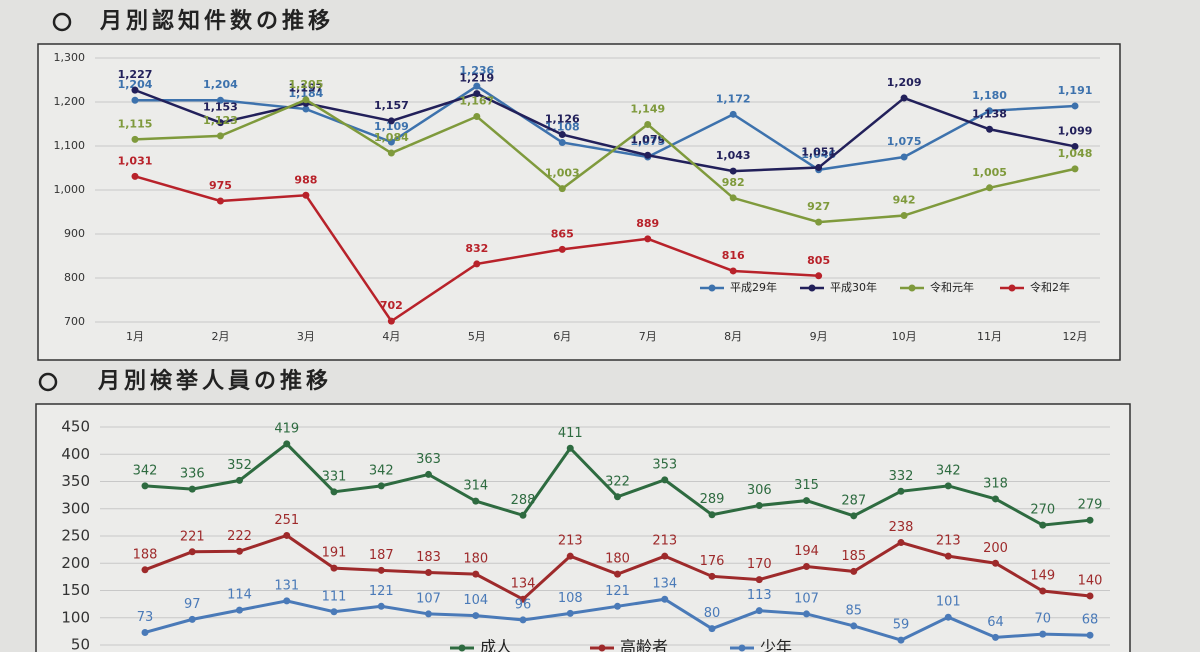 This screenshot has height=652, width=1200. What do you see at coordinates (75, 454) in the screenshot?
I see `y-tick-label: 400` at bounding box center [75, 454].